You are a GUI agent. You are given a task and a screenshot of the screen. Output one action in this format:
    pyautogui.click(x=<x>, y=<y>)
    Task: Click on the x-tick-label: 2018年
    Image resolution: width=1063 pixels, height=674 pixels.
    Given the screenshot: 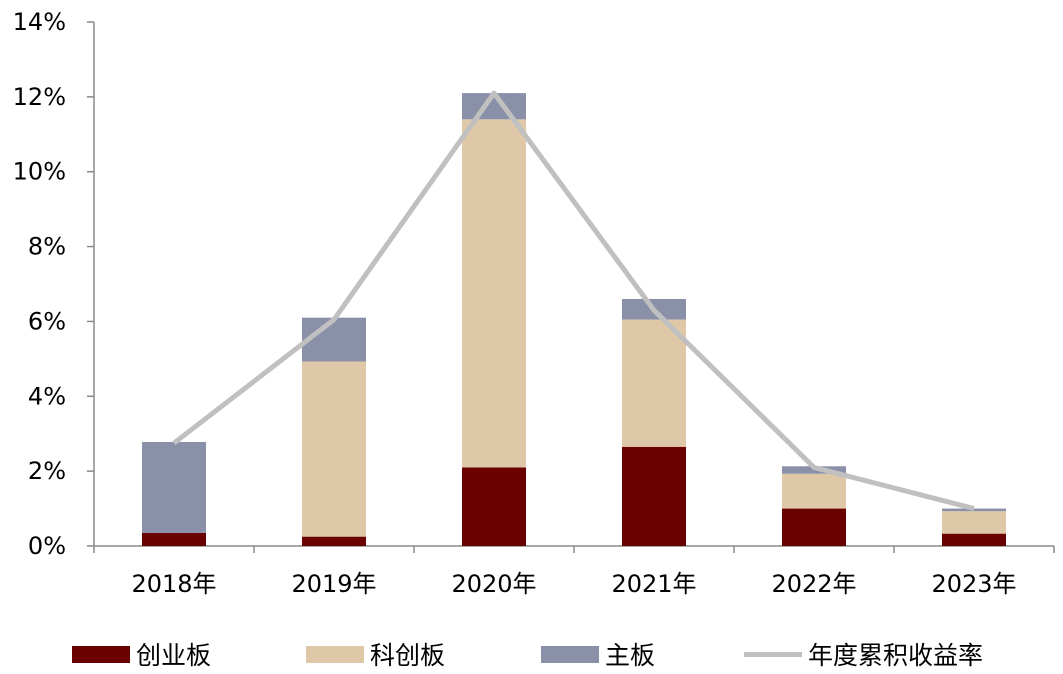 What is the action you would take?
    pyautogui.click(x=173, y=584)
    